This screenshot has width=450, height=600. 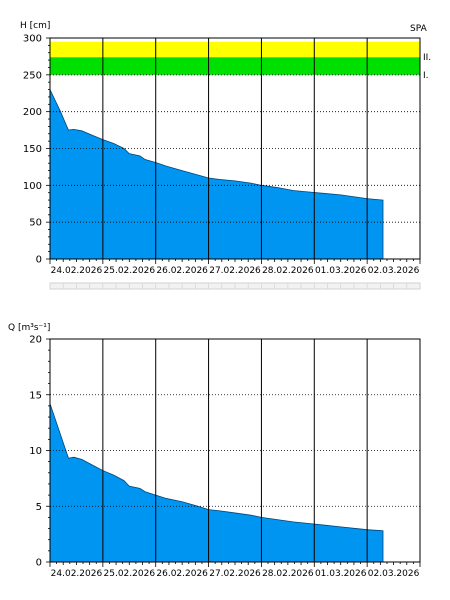 I want to click on top-y-tick-label-6: 300, so click(x=32, y=39).